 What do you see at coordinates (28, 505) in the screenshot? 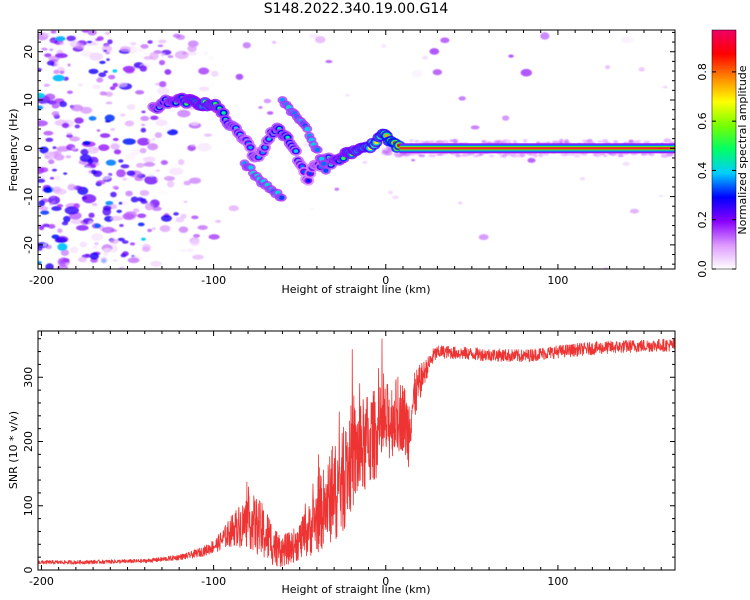
I see `snr-ytick-label: 100` at bounding box center [28, 505].